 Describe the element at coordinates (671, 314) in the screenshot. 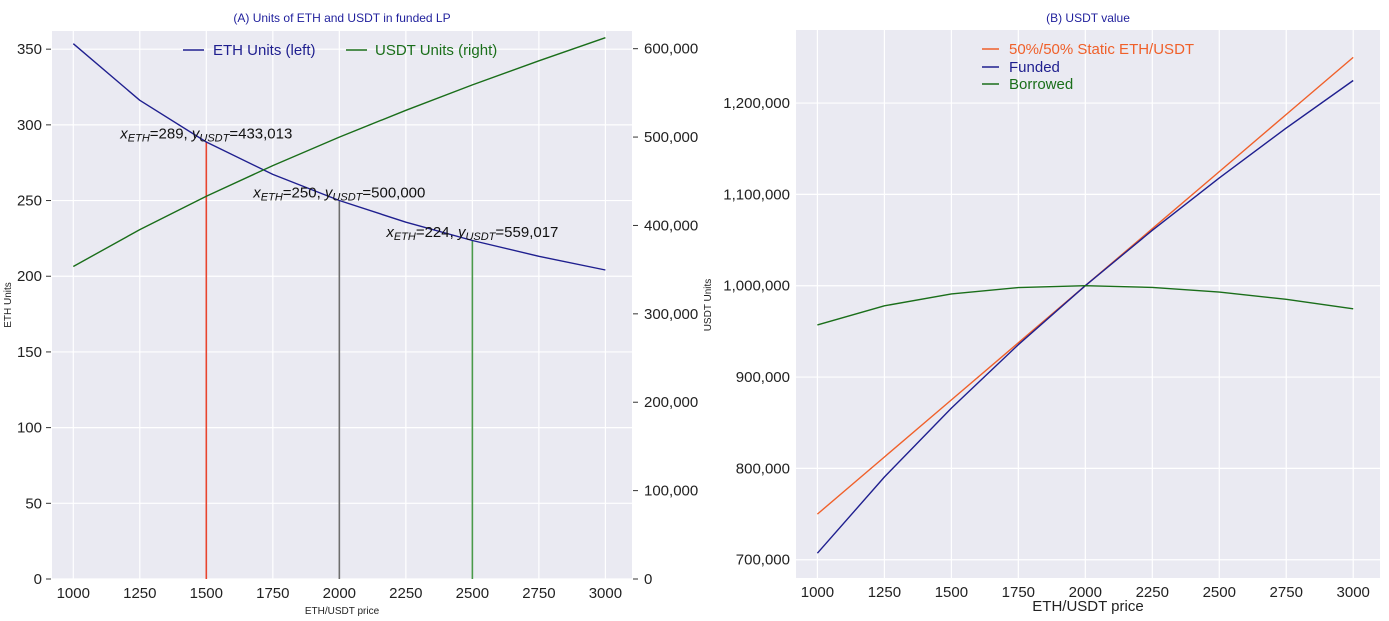

I see `panel-a-right-y-tick-label: 300,000` at that location.